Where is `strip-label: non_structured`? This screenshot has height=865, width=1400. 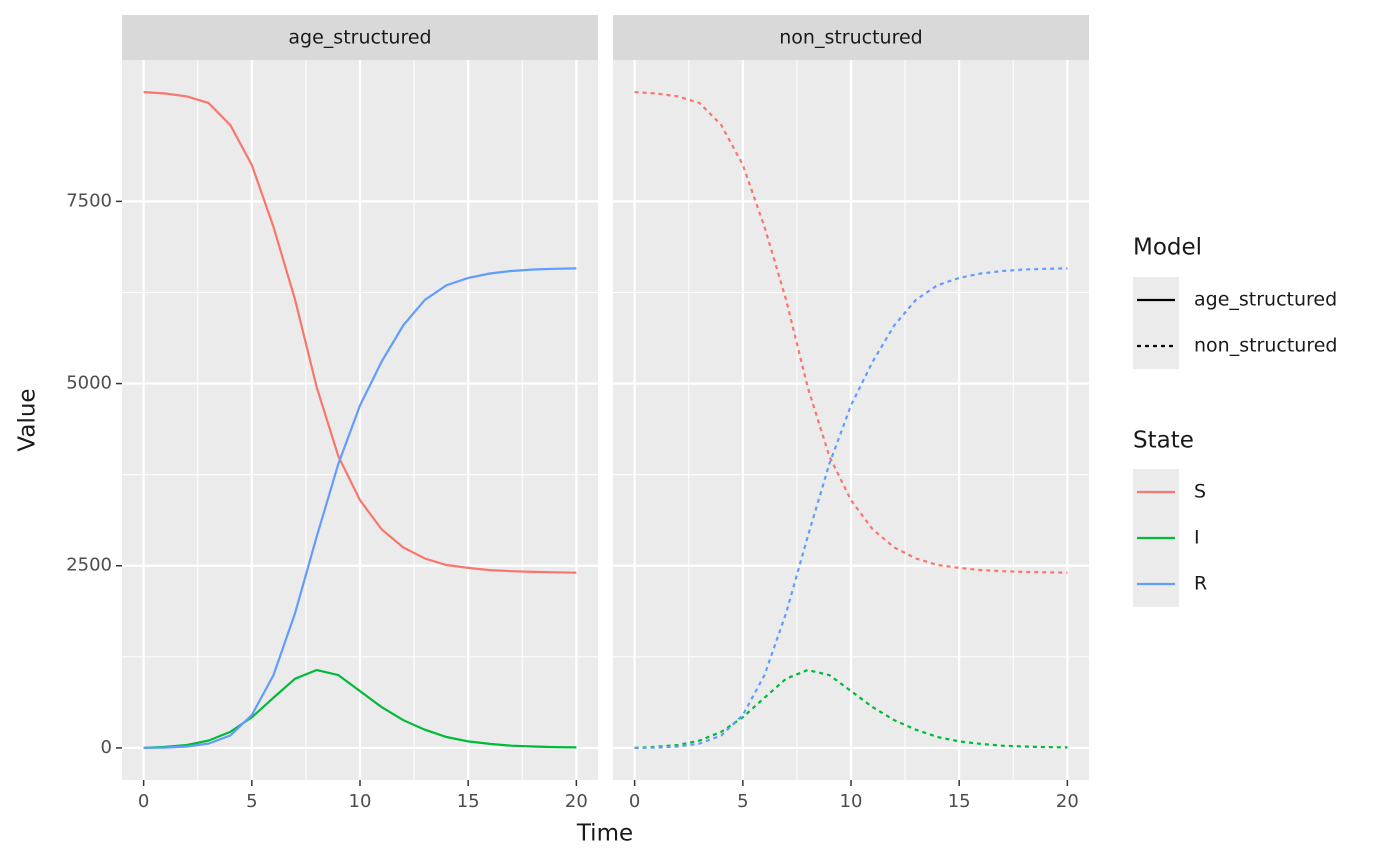
strip-label: non_structured is located at coordinates (851, 38).